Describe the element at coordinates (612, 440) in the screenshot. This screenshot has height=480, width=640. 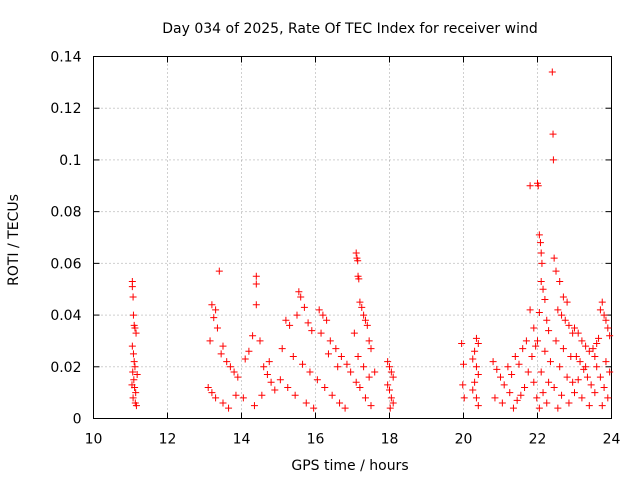
I see `x-tick-label: 24` at that location.